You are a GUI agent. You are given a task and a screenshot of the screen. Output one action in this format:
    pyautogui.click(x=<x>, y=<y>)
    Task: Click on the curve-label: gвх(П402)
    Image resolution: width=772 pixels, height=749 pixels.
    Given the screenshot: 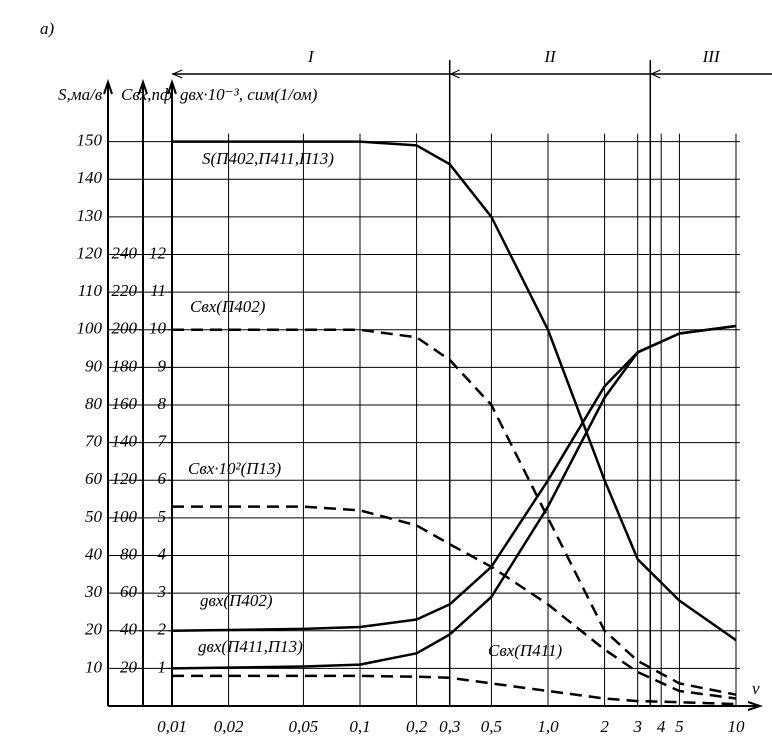 What is the action you would take?
    pyautogui.click(x=236, y=600)
    